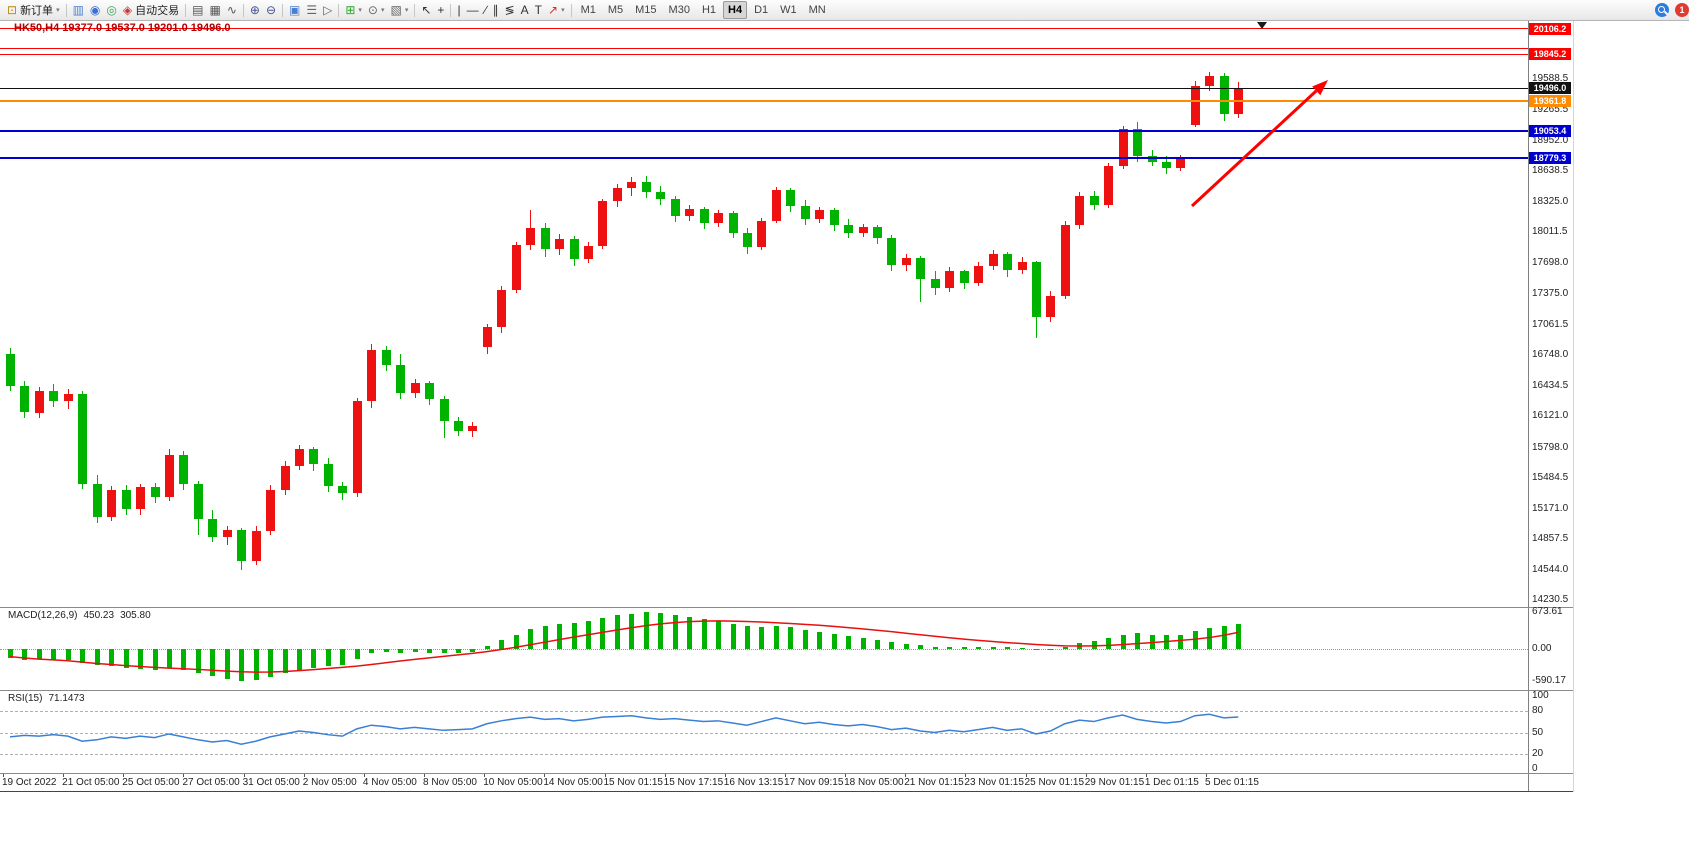 The image size is (1689, 856). What do you see at coordinates (1682, 10) in the screenshot?
I see `notification-badge: 1` at bounding box center [1682, 10].